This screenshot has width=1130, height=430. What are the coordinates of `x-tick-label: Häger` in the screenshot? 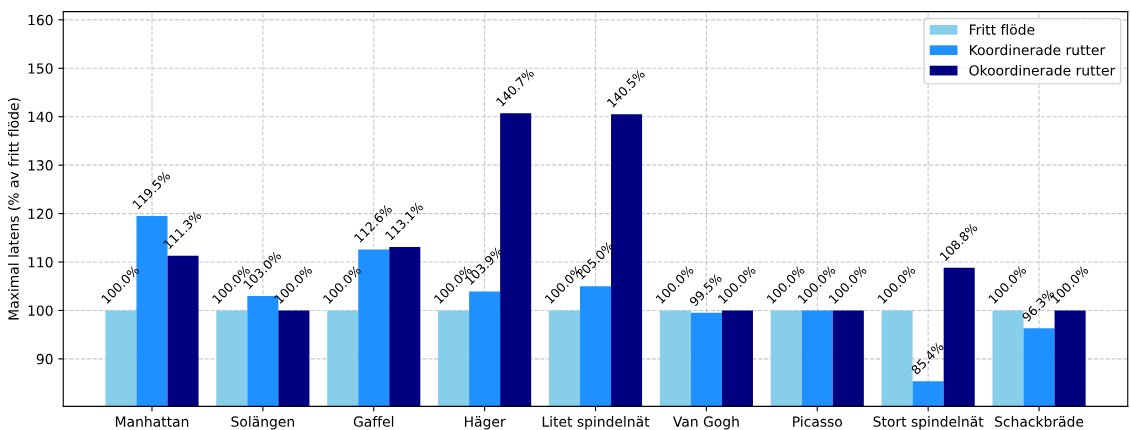 It's located at (485, 423).